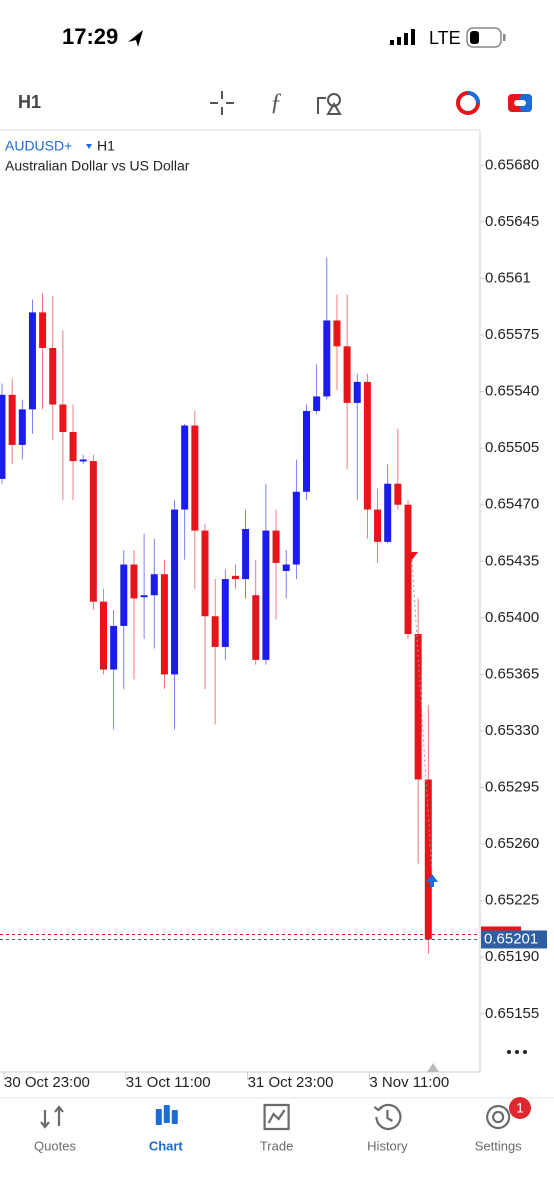  What do you see at coordinates (498, 1145) in the screenshot?
I see `tab-label: Settings` at bounding box center [498, 1145].